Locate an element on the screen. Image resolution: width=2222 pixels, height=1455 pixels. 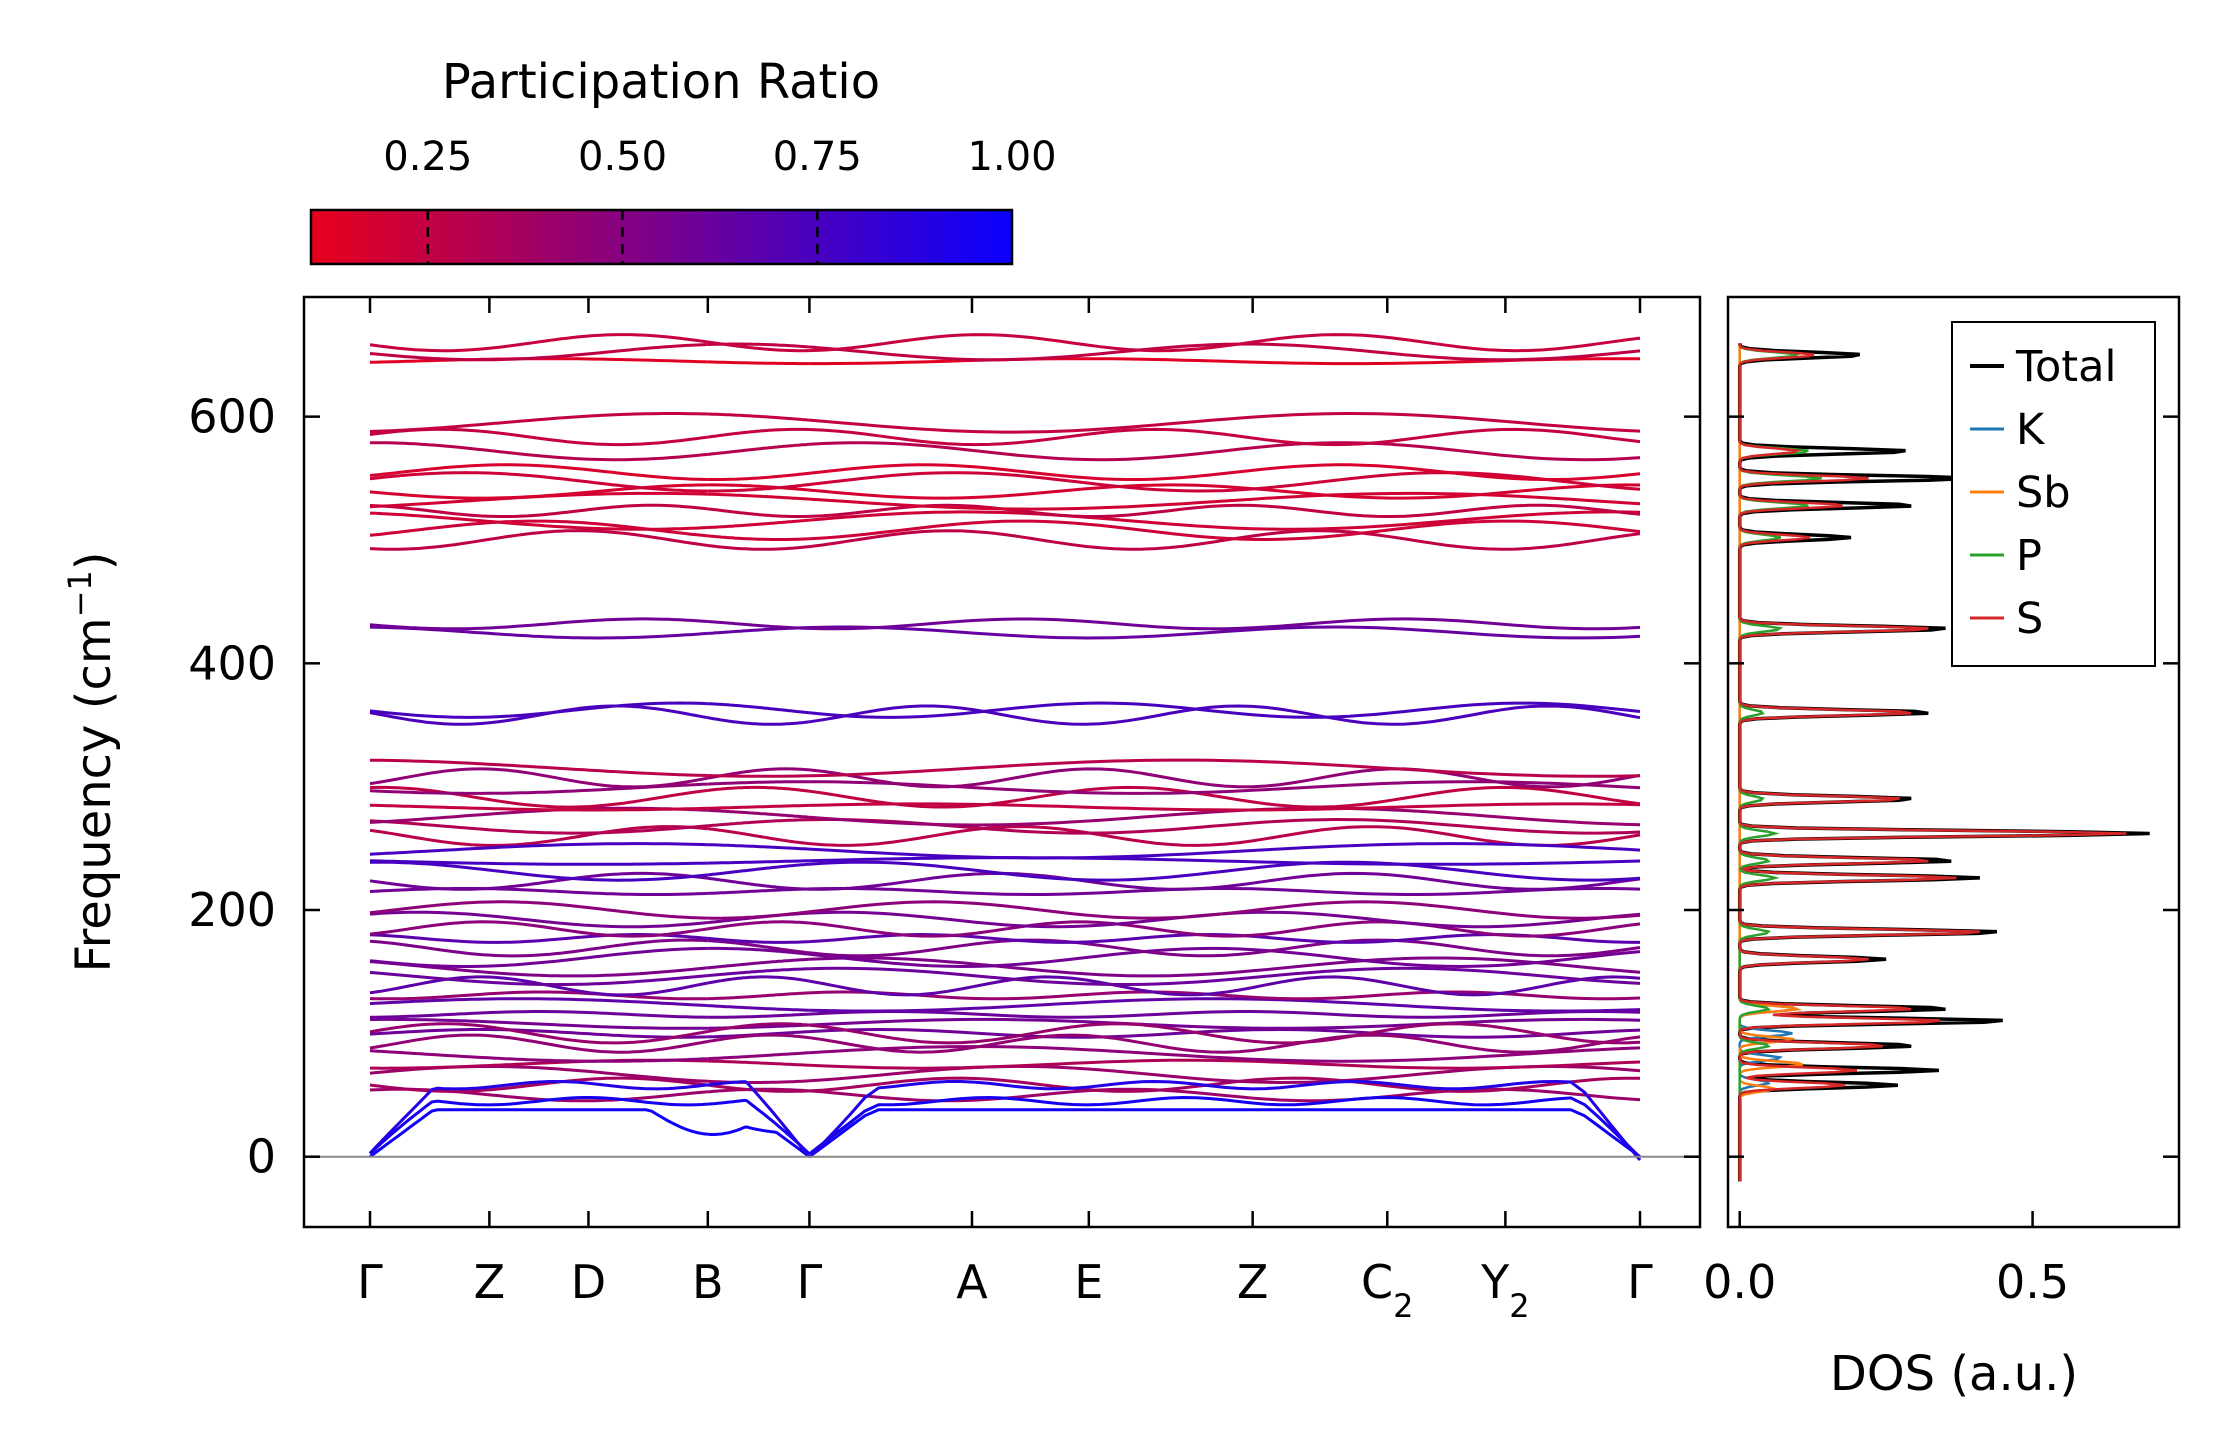
band-x-tick-label: D is located at coordinates (588, 1282).